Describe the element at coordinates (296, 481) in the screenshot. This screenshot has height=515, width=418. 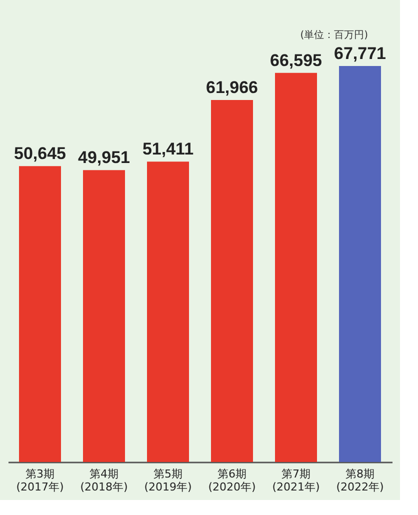
I see `x-tick-label: 第7期 (2021年)` at that location.